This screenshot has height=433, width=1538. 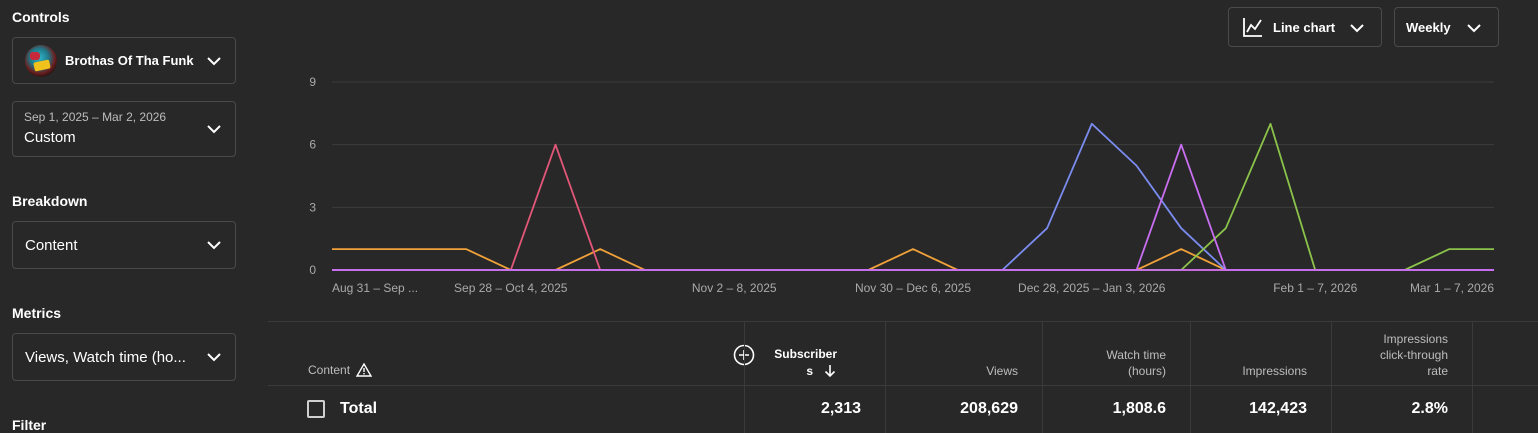 What do you see at coordinates (359, 408) in the screenshot?
I see `total-row-label: Total` at bounding box center [359, 408].